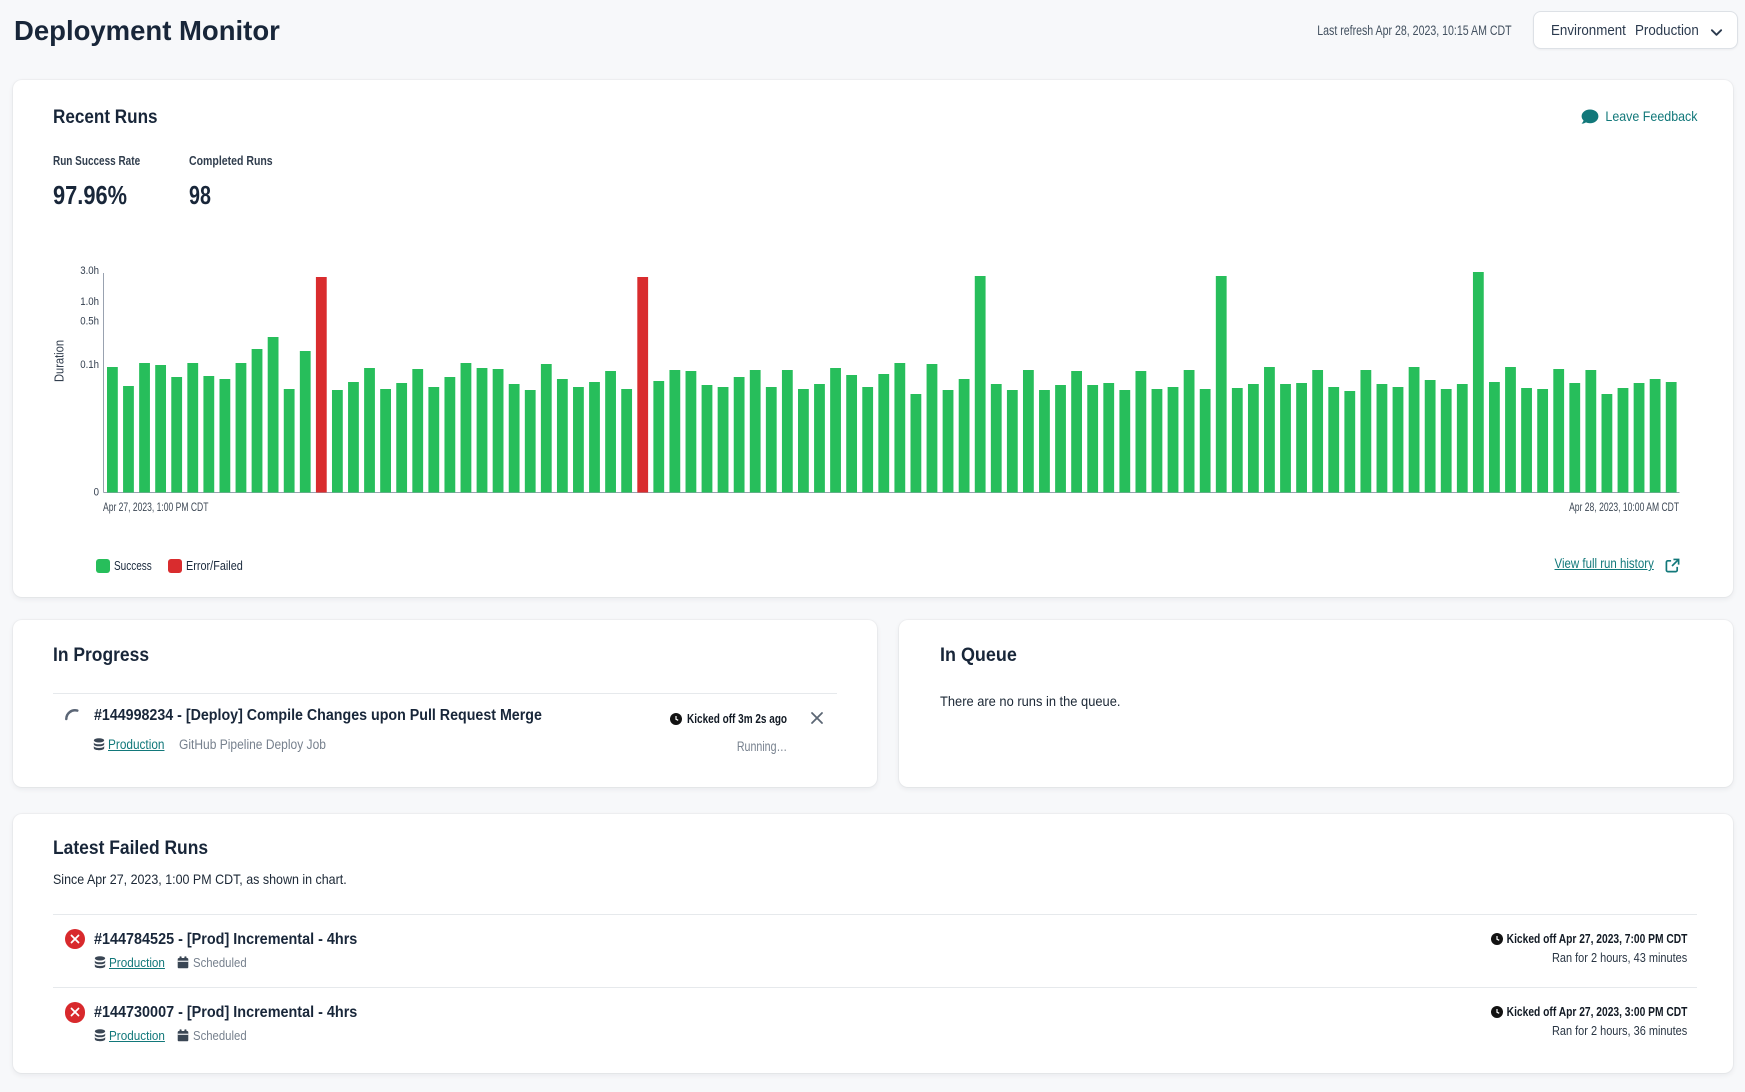 This screenshot has height=1092, width=1745. Describe the element at coordinates (89, 321) in the screenshot. I see `svg-text: 0.5h` at that location.